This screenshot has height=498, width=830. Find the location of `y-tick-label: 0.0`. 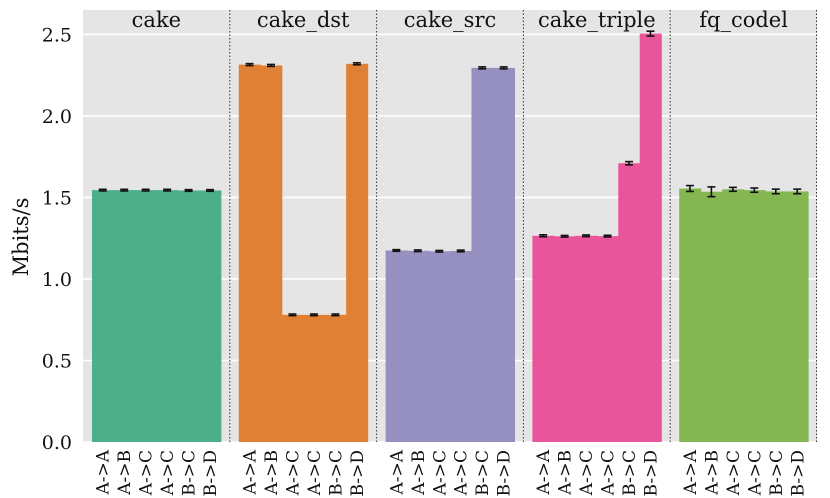

y-tick-label: 0.0 is located at coordinates (57, 443).